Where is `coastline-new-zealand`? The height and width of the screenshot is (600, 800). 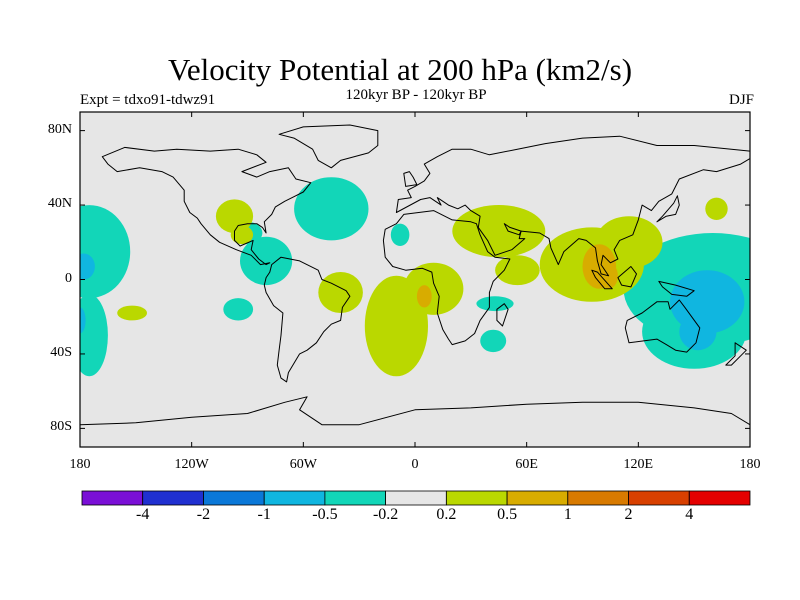
coastline-new-zealand is located at coordinates (736, 354).